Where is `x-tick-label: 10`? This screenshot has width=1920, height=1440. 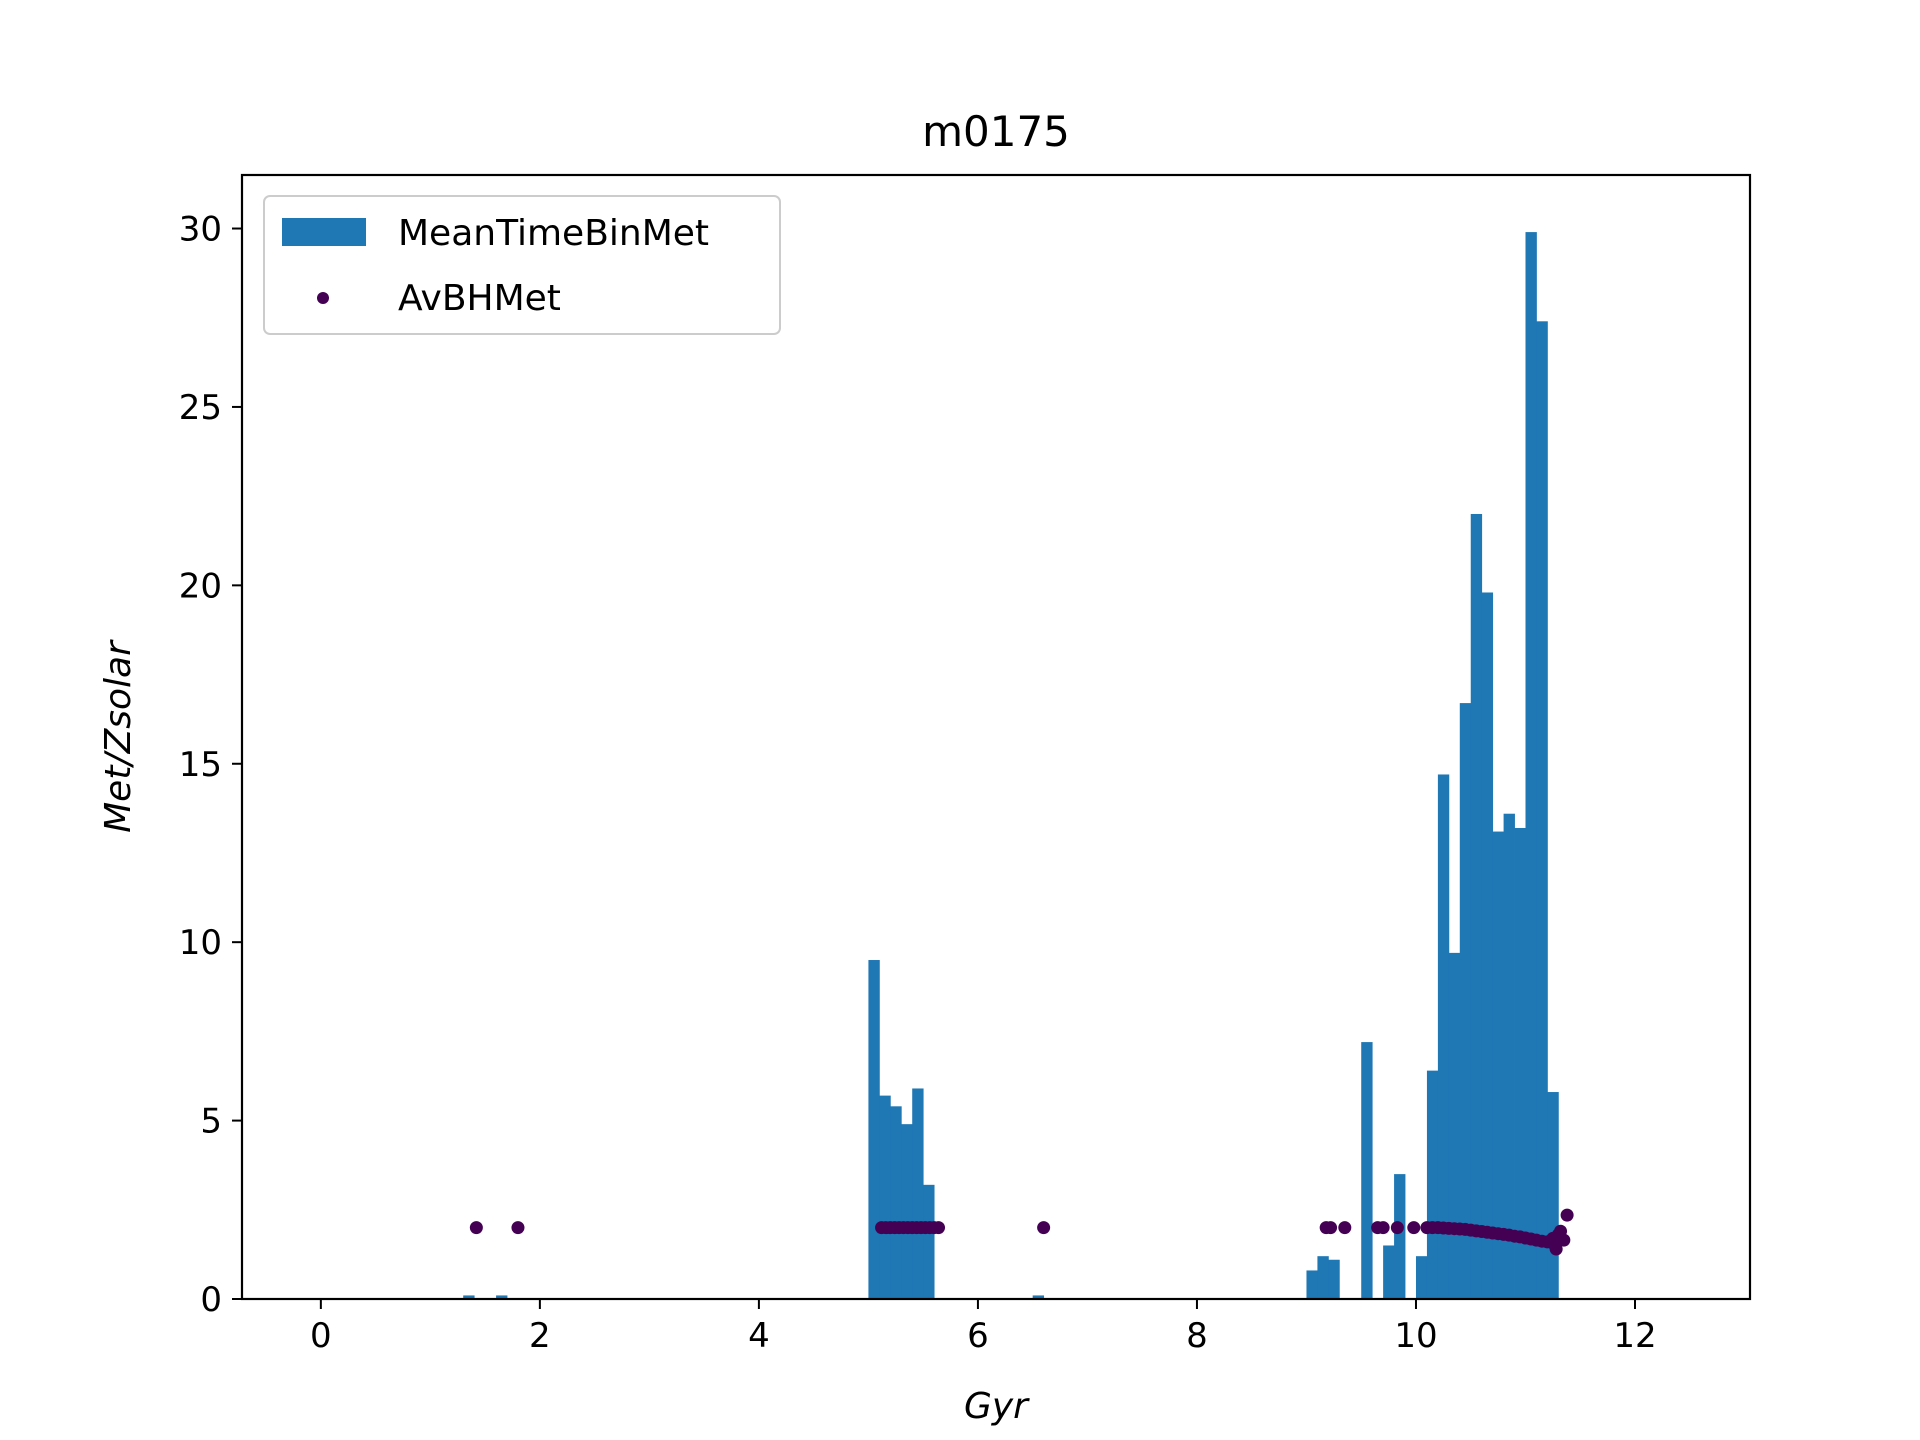 x-tick-label: 10 is located at coordinates (1415, 1336).